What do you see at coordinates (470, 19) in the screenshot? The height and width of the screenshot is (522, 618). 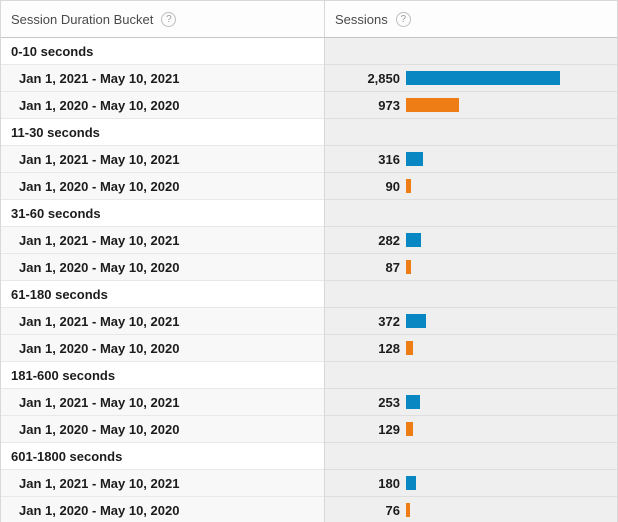 I see `column-header-sessions: Sessions ?` at bounding box center [470, 19].